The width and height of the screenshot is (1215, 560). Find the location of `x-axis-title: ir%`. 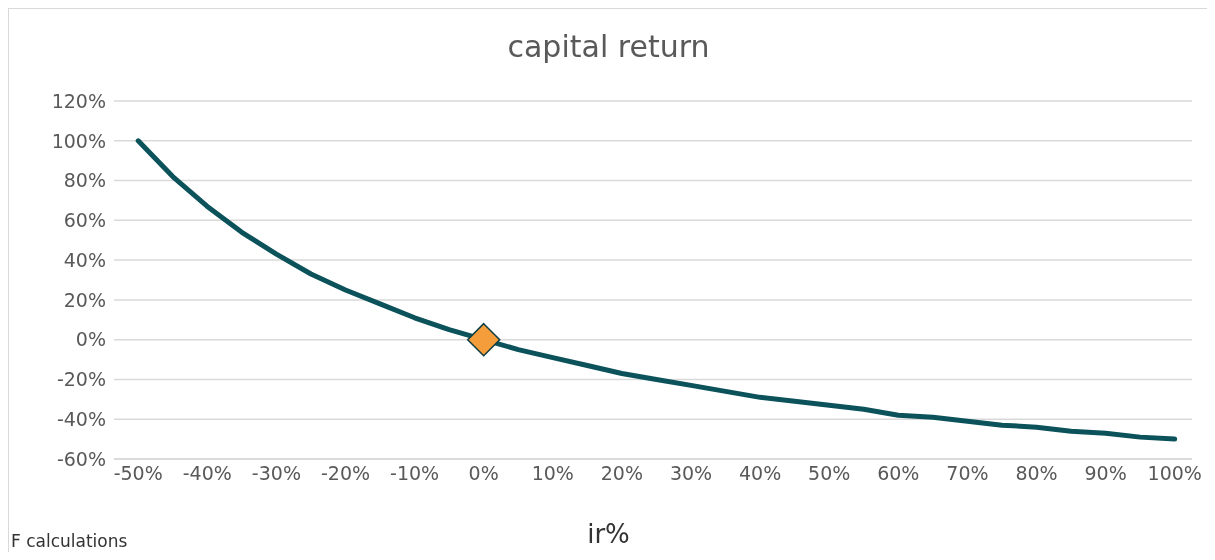

x-axis-title: ir% is located at coordinates (608, 534).